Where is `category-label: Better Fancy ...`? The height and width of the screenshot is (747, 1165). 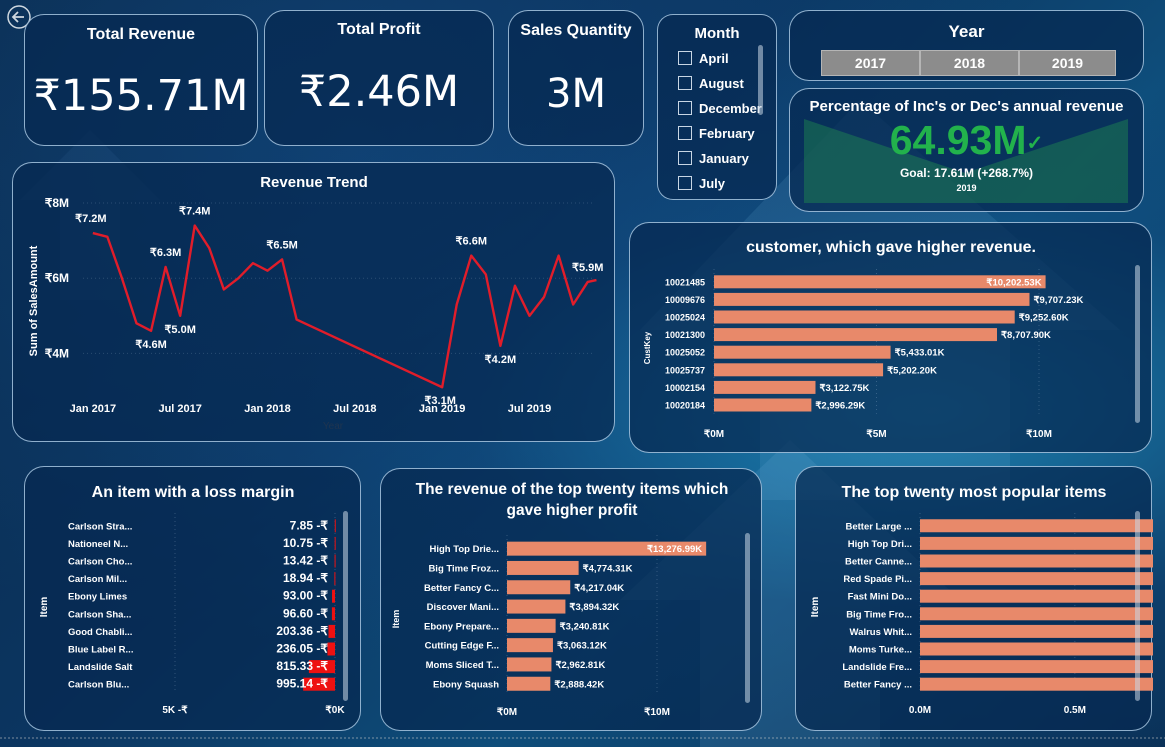
category-label: Better Fancy ... is located at coordinates (878, 685).